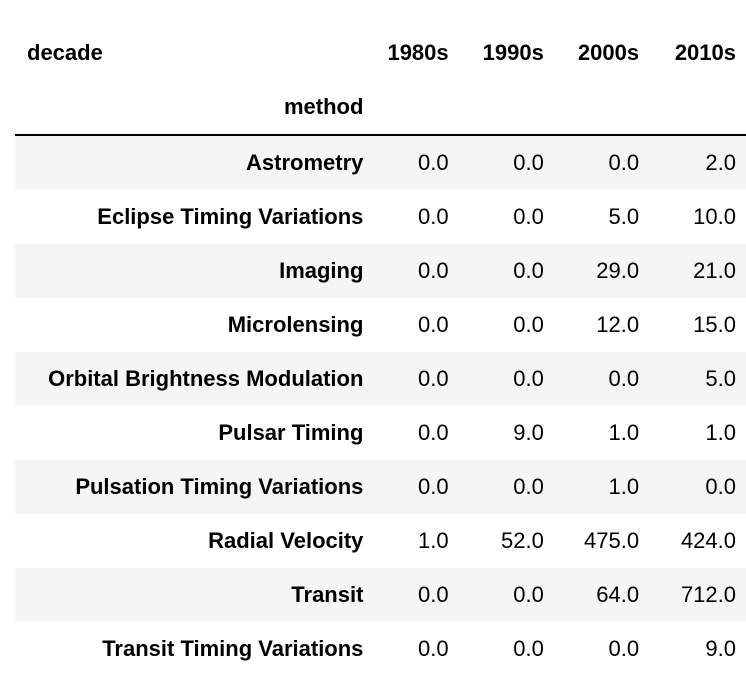  What do you see at coordinates (323, 106) in the screenshot?
I see `index-name-label: method` at bounding box center [323, 106].